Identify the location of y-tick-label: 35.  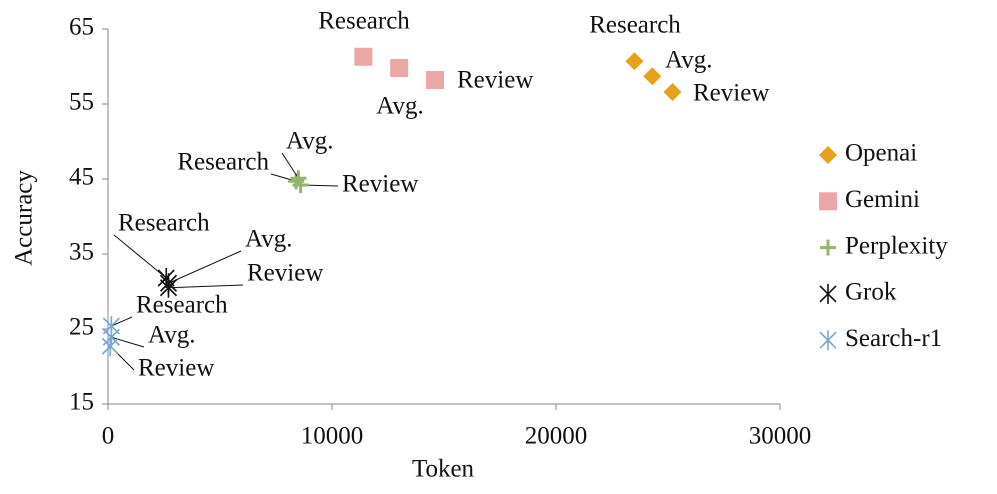
(81, 252).